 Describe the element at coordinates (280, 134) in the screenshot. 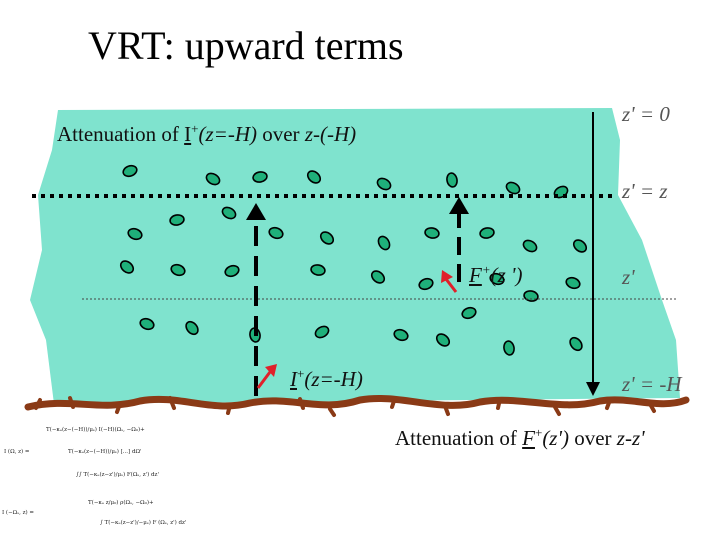

I see `top-label-middle: over` at that location.